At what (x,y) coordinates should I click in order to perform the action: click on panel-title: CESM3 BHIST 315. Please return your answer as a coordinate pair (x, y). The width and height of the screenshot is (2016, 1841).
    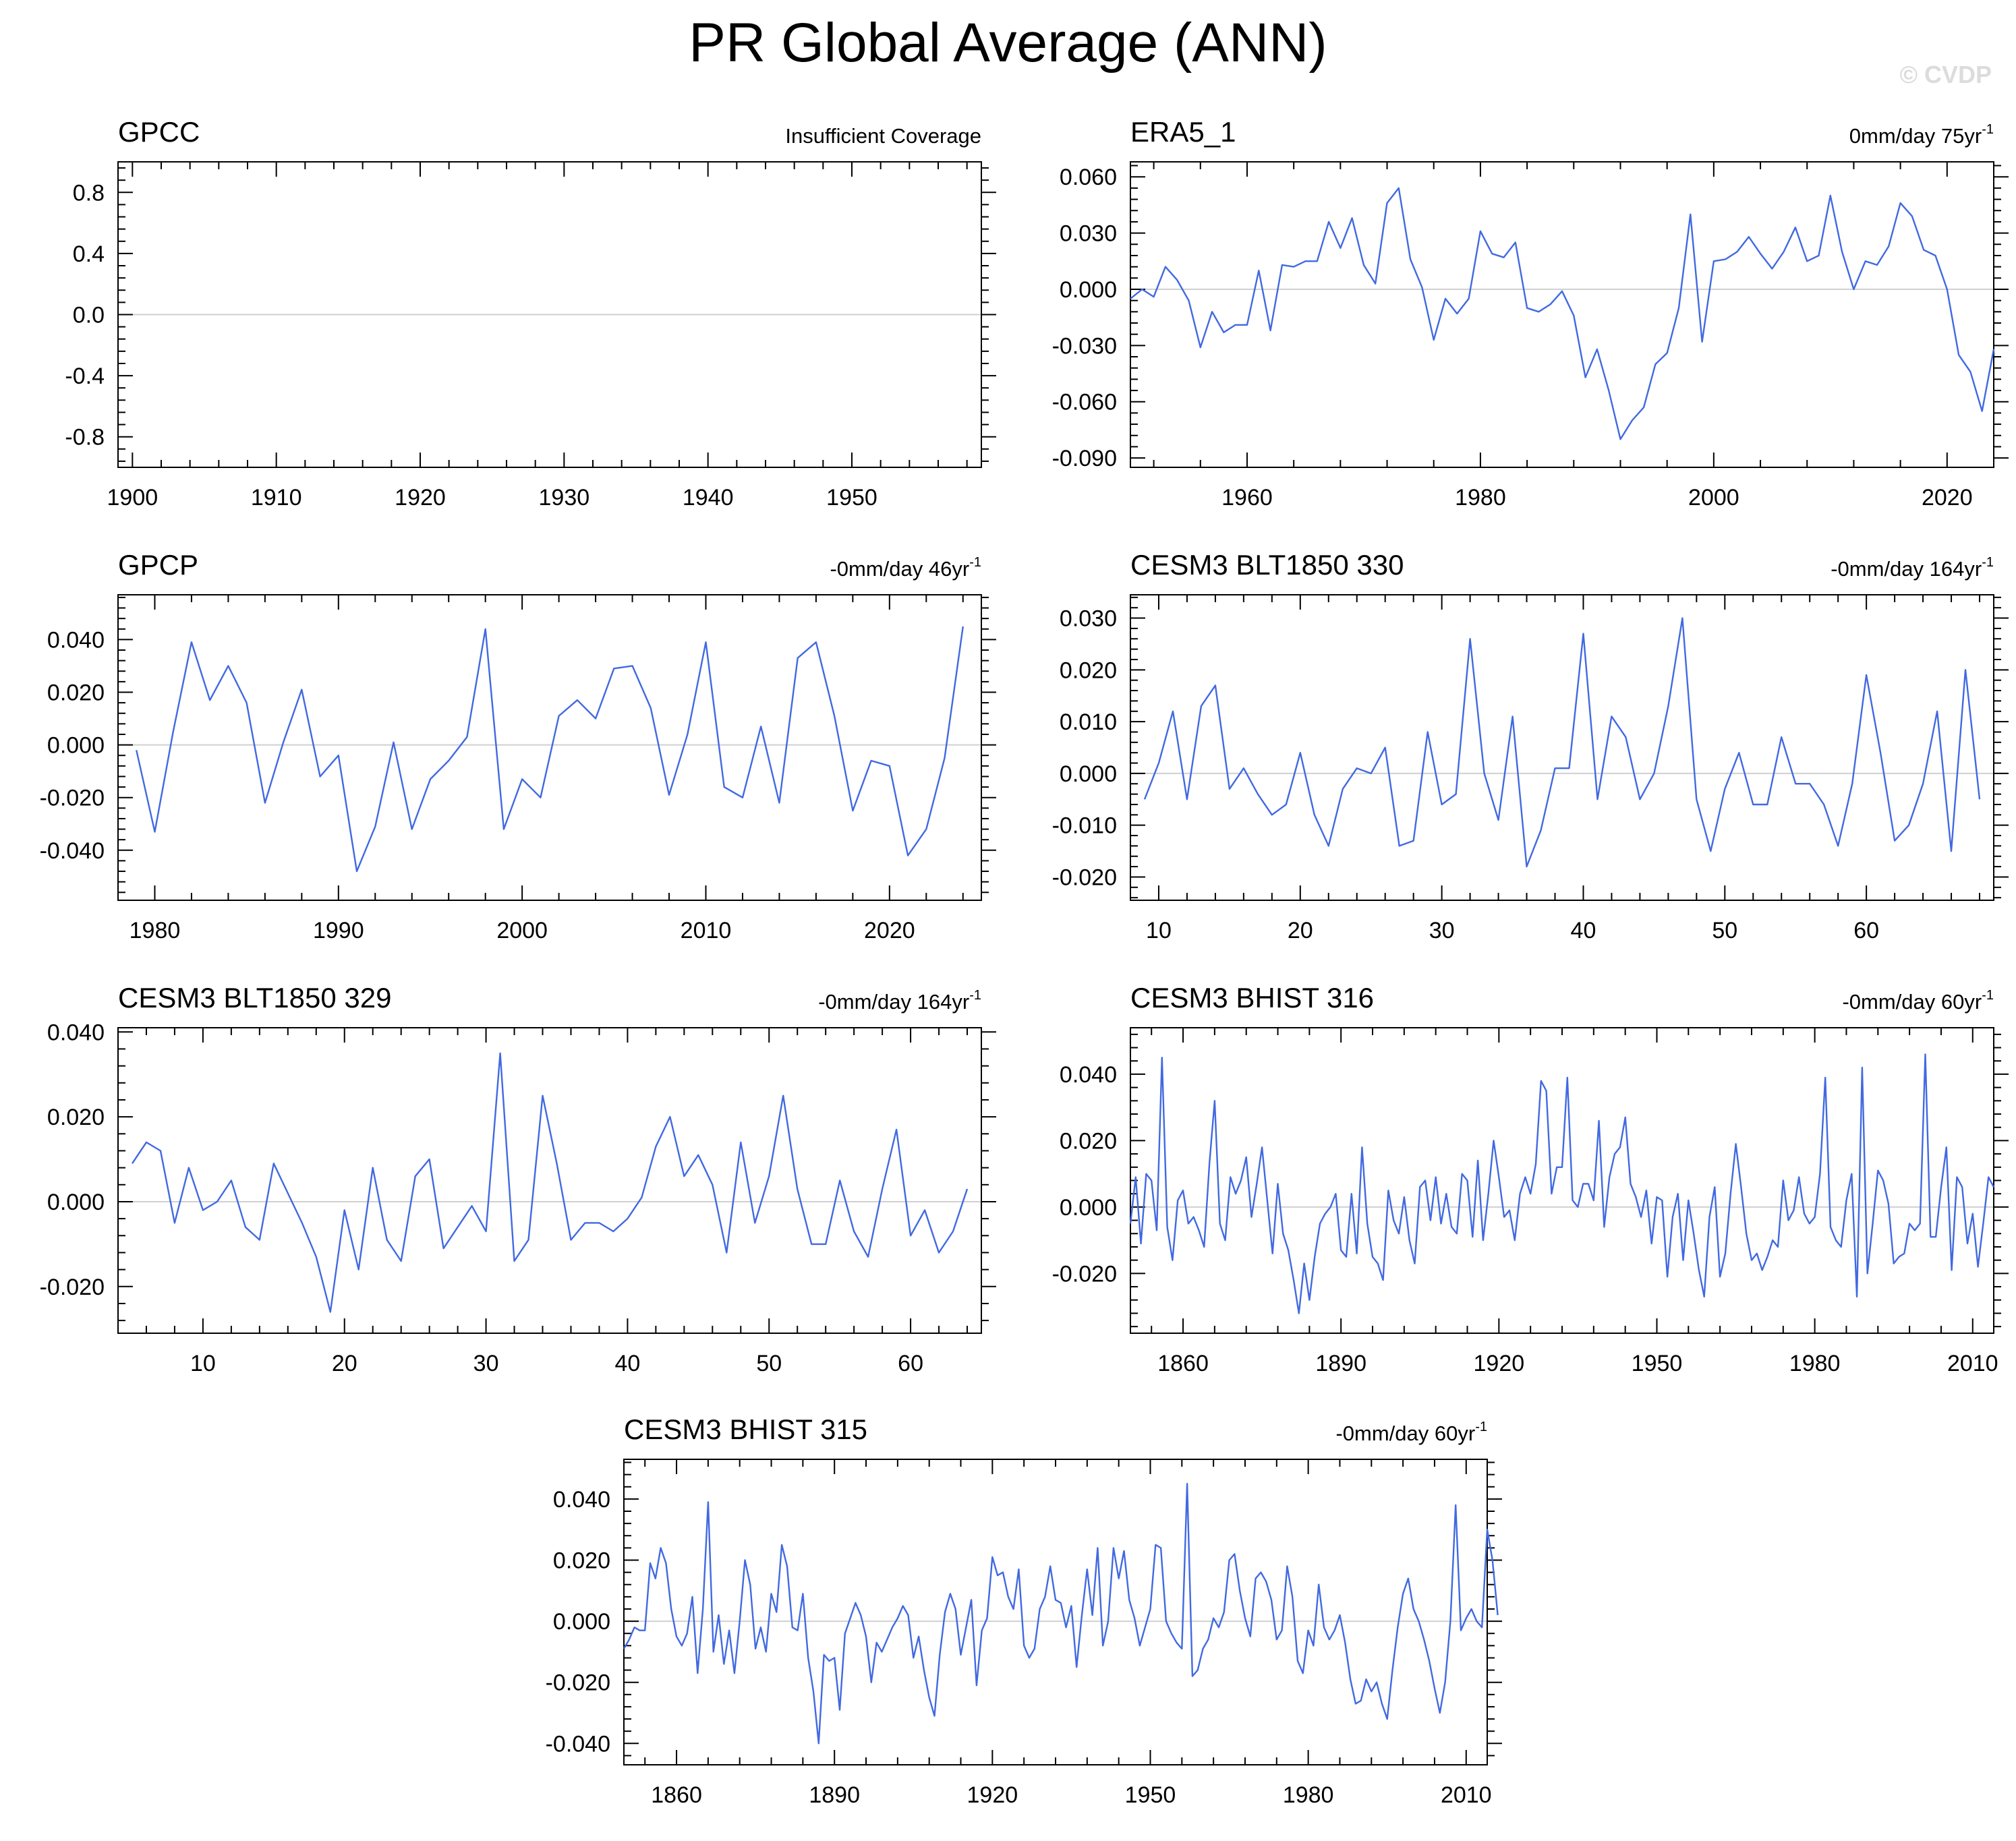
    Looking at the image, I should click on (745, 1429).